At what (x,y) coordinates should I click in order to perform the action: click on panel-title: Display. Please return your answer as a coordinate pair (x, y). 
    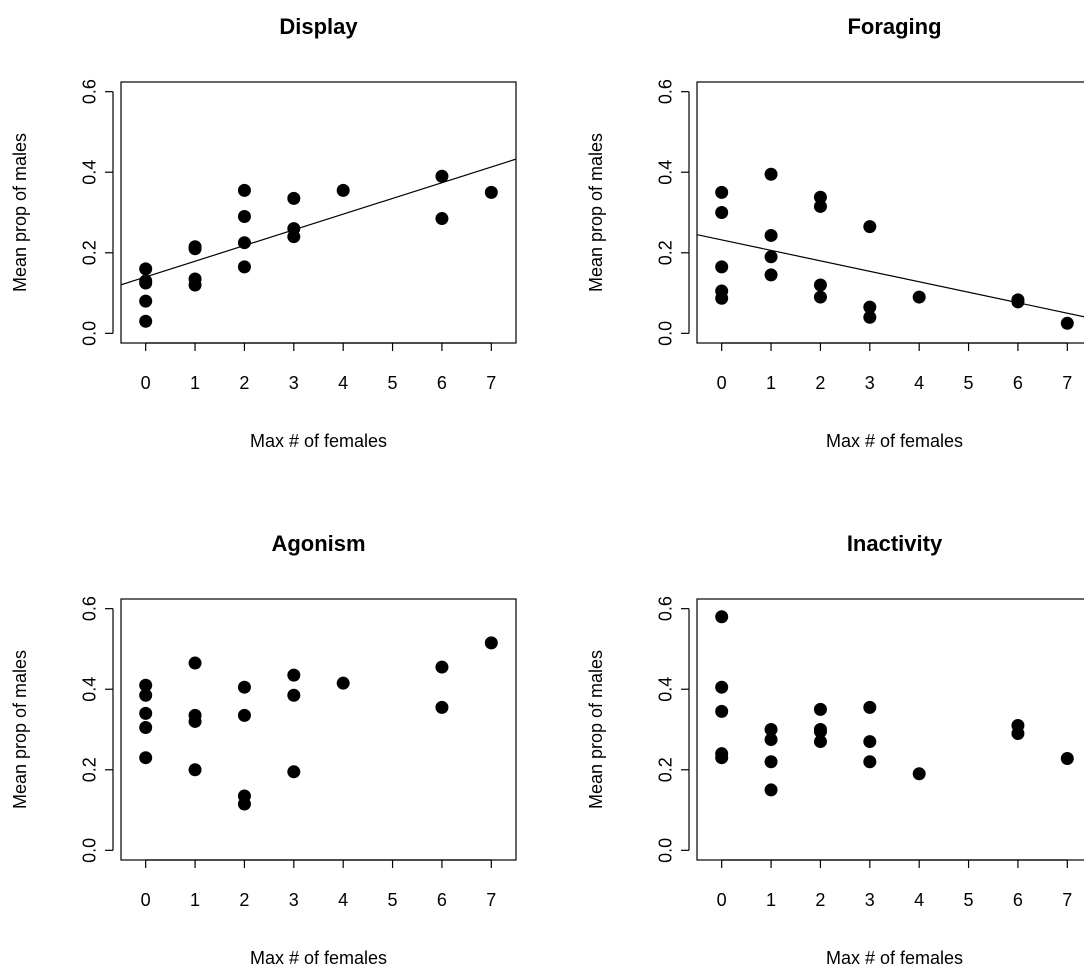
    Looking at the image, I should click on (318, 26).